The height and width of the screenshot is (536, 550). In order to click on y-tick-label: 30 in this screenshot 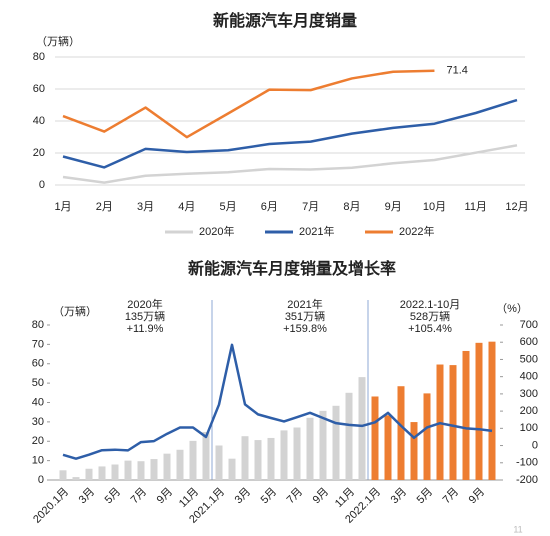, I will do `click(38, 422)`.